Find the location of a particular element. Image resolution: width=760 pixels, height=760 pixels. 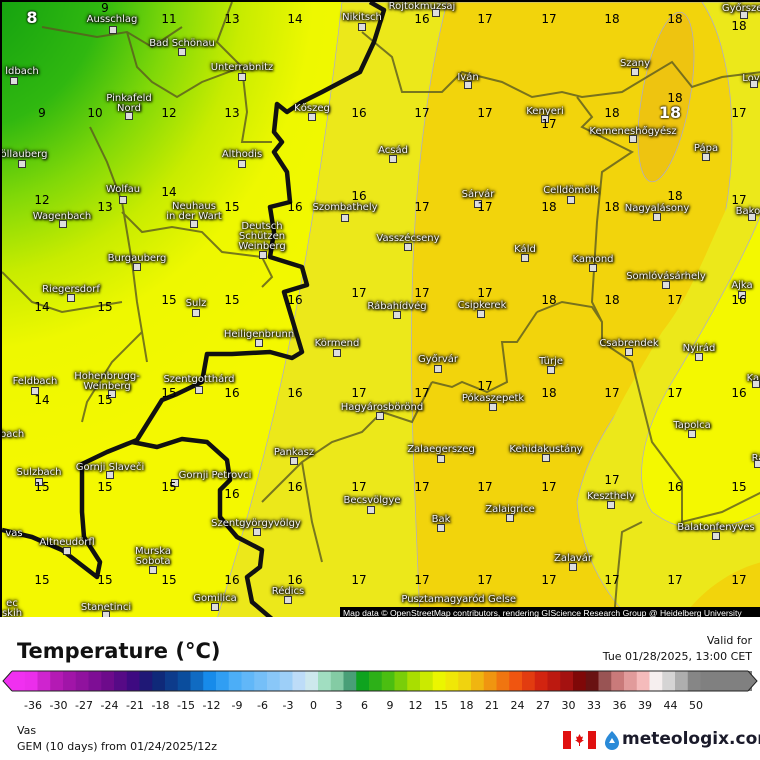

place-label: Zalavár is located at coordinates (573, 558).